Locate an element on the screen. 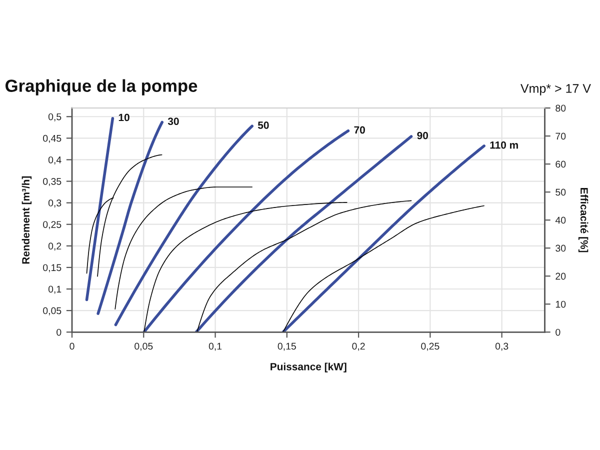  series-label: 10 is located at coordinates (124, 118).